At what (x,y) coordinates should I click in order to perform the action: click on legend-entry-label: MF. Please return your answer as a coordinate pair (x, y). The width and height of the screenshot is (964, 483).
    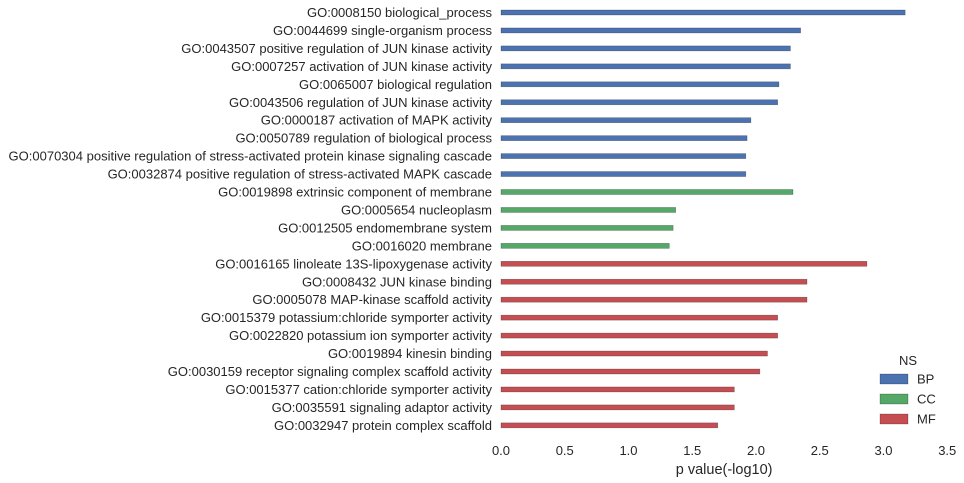
    Looking at the image, I should click on (926, 419).